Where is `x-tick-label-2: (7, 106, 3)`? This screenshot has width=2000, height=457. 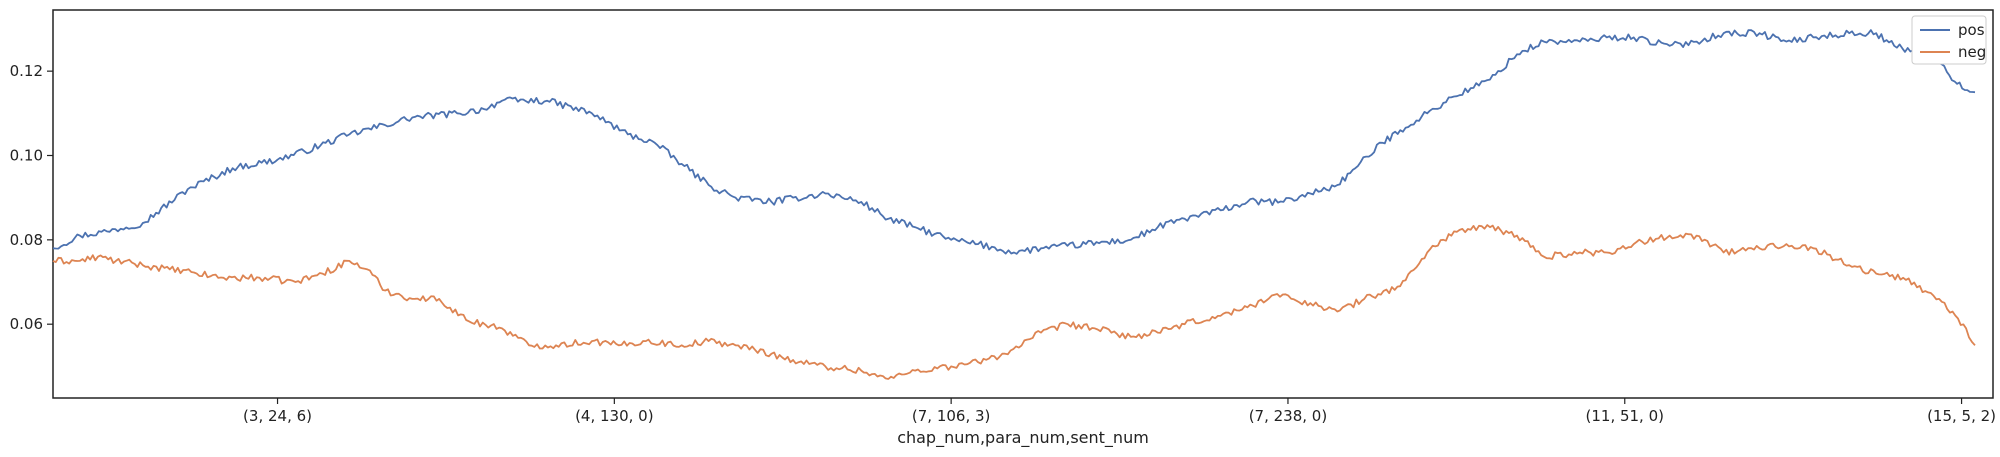 x-tick-label-2: (7, 106, 3) is located at coordinates (951, 416).